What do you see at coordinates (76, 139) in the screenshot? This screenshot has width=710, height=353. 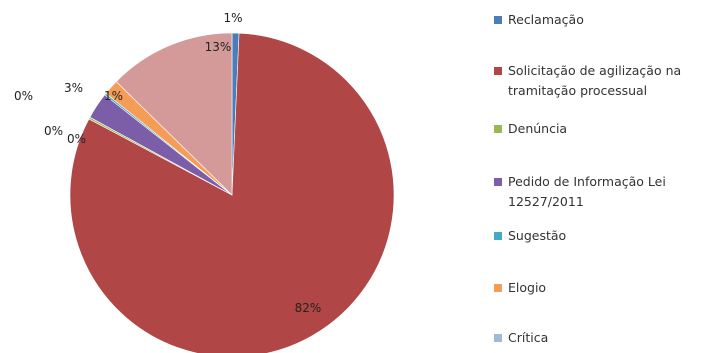 I see `data-label-overlap: 0%` at bounding box center [76, 139].